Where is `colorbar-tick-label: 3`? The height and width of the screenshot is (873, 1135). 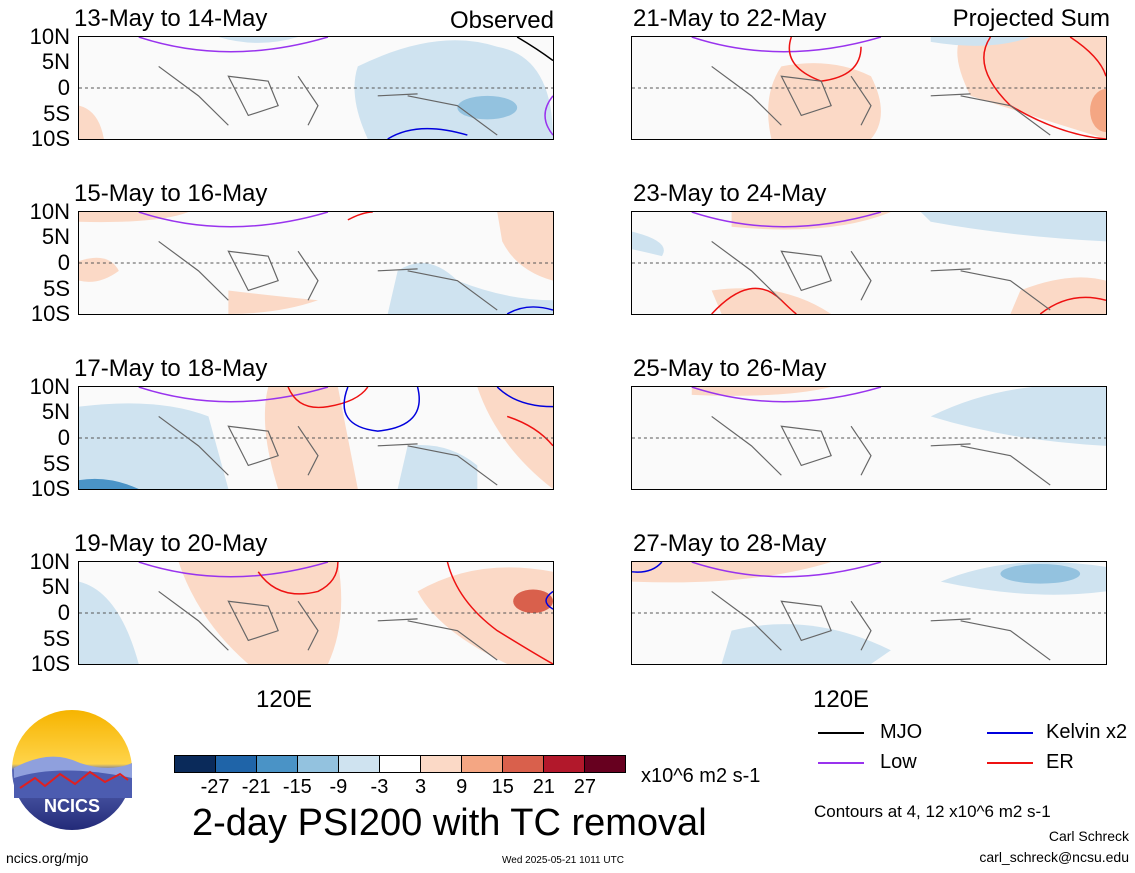 colorbar-tick-label: 3 is located at coordinates (420, 787).